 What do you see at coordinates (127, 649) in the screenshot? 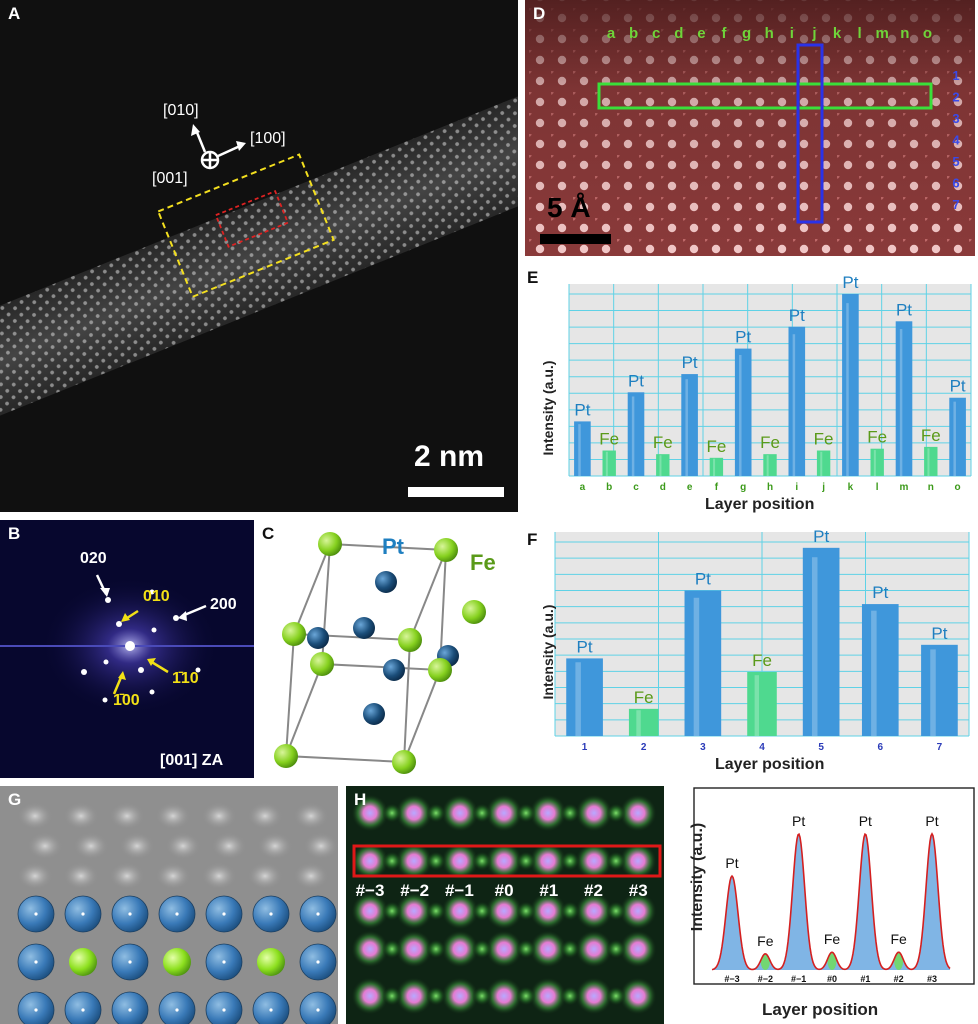
I see `panel-b: B 020 200 010 1̄10 1̄00 [001] ZA` at bounding box center [127, 649].